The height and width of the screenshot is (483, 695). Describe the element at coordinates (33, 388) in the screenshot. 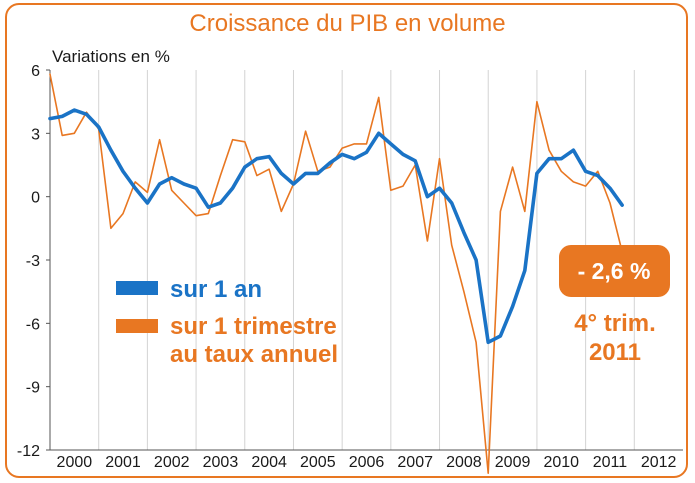

I see `y-tick-label: -9` at that location.